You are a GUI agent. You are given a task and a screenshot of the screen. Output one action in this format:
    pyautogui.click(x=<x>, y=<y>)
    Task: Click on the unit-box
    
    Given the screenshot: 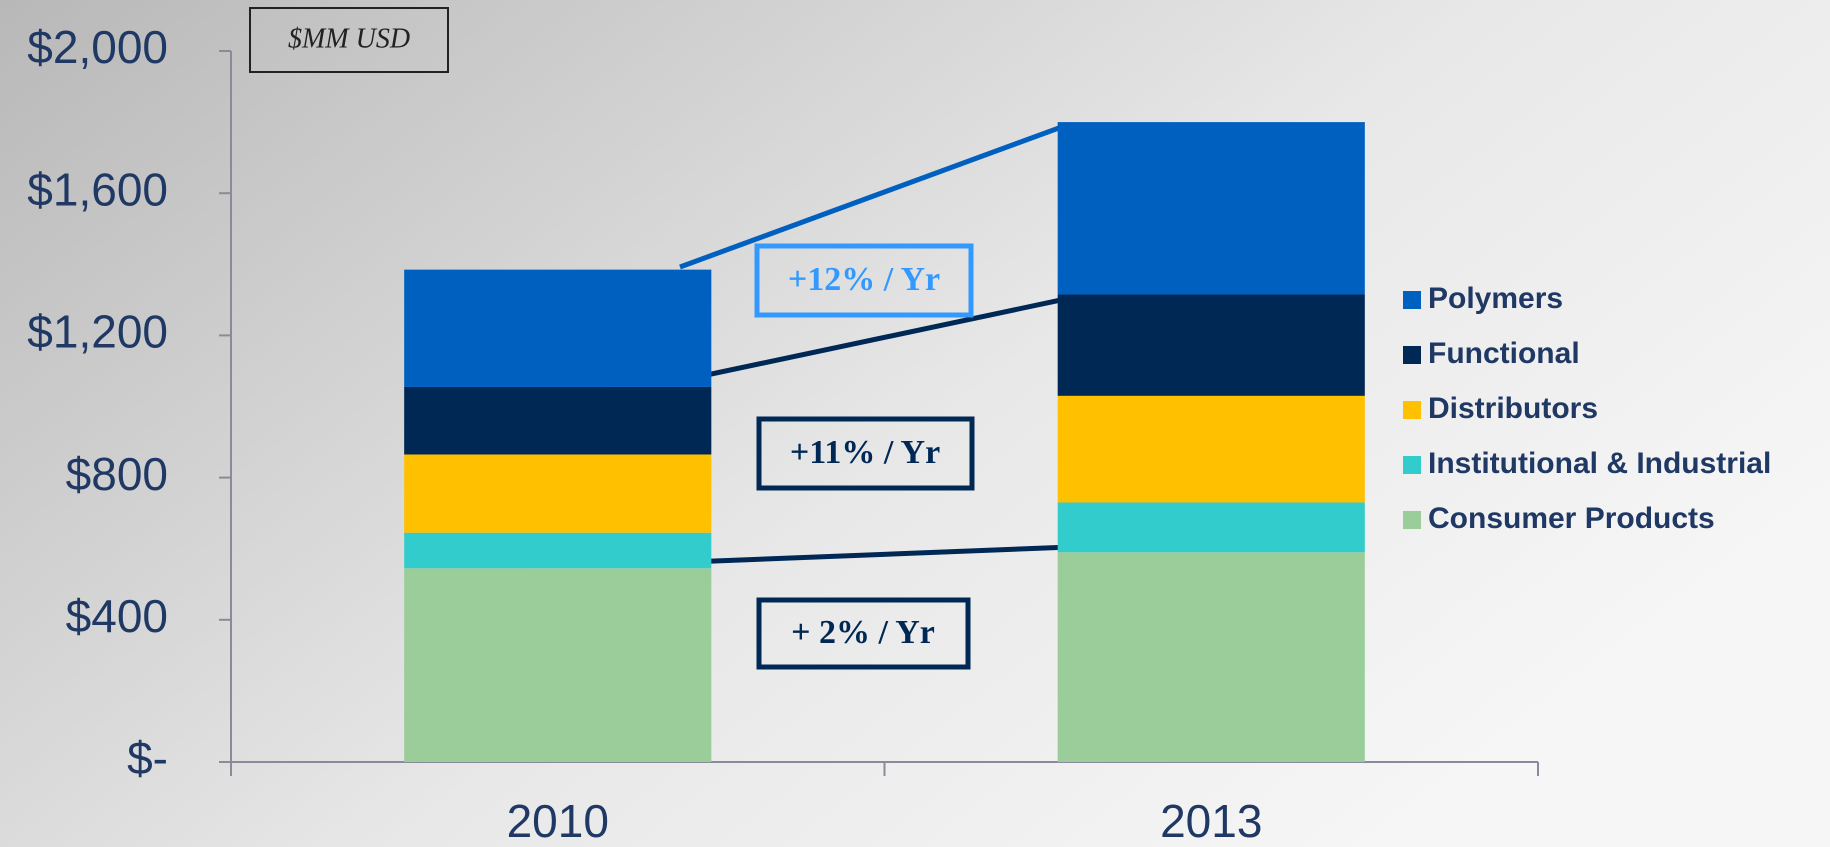 What is the action you would take?
    pyautogui.click(x=349, y=40)
    